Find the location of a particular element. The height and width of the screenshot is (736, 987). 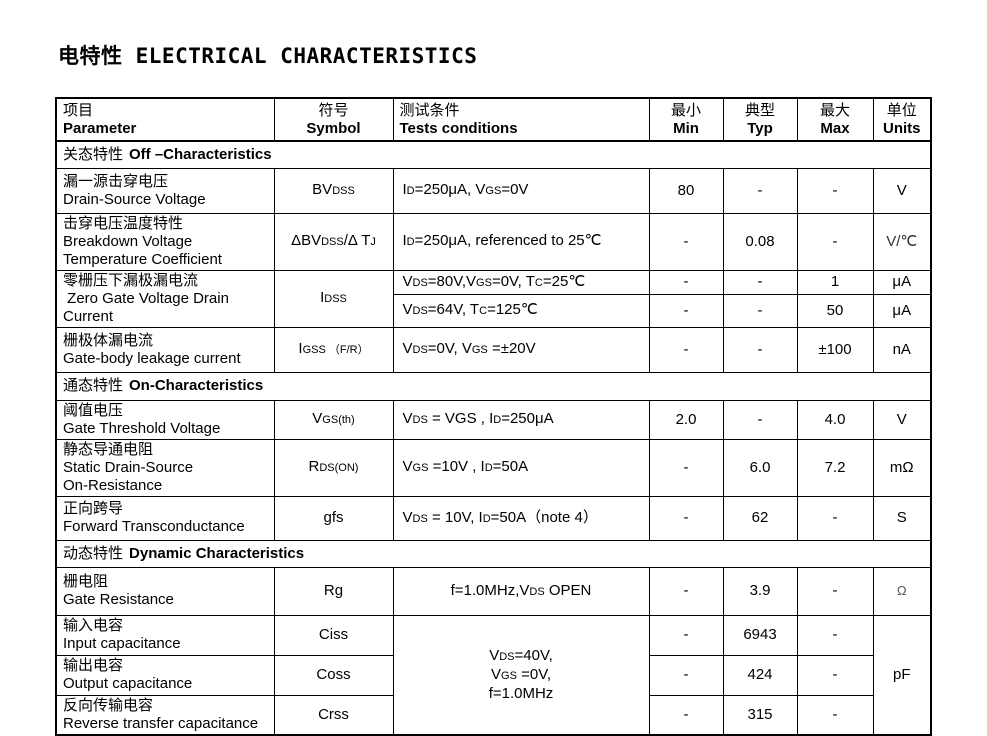

idss-parameter-en: Zero Gate Voltage Drain Current is located at coordinates (146, 307).